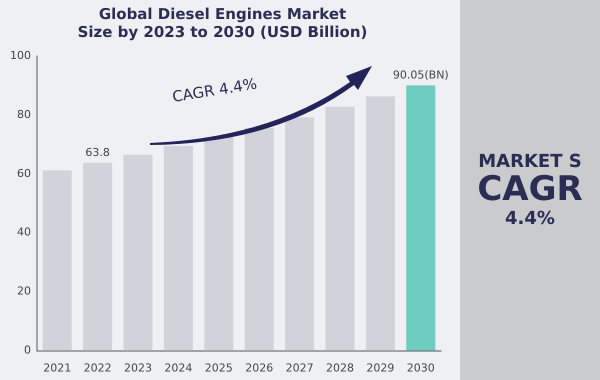 The width and height of the screenshot is (600, 380). Describe the element at coordinates (530, 189) in the screenshot. I see `text: CAGR` at that location.